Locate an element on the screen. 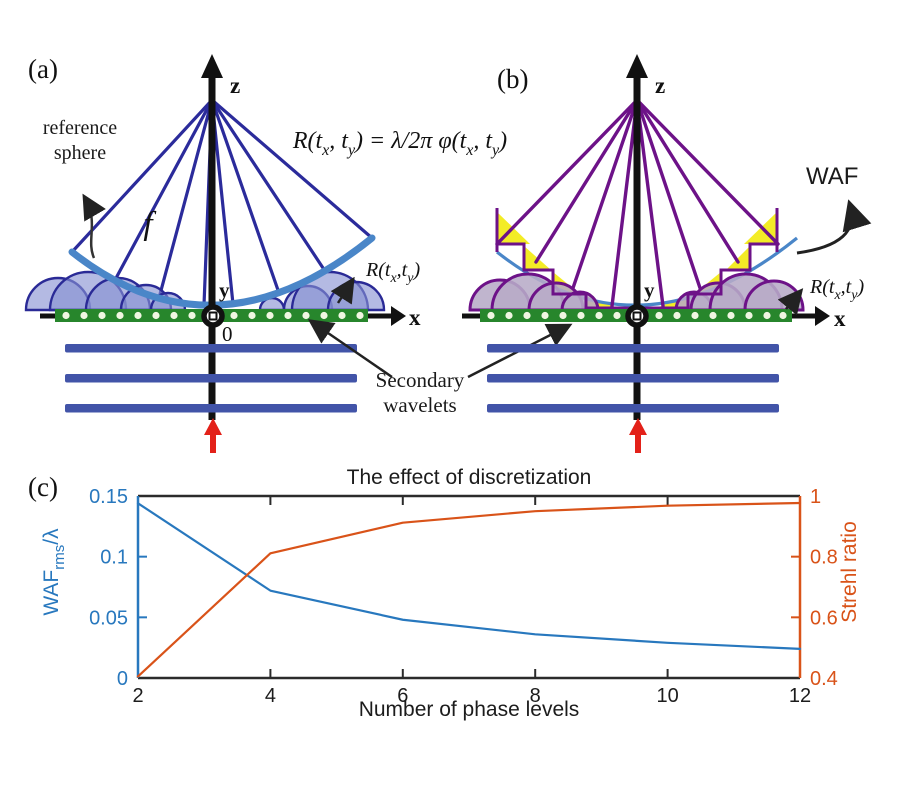  focal-length-label: f is located at coordinates (149, 224).